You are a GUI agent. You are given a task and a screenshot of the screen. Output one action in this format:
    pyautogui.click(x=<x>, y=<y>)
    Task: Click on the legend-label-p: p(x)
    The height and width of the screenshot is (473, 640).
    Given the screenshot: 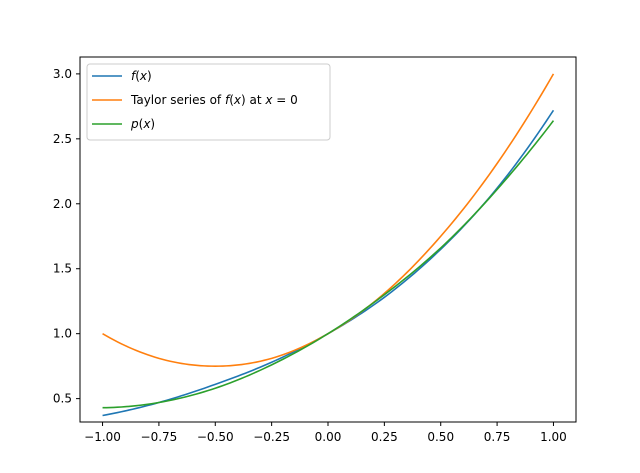 What is the action you would take?
    pyautogui.click(x=142, y=124)
    